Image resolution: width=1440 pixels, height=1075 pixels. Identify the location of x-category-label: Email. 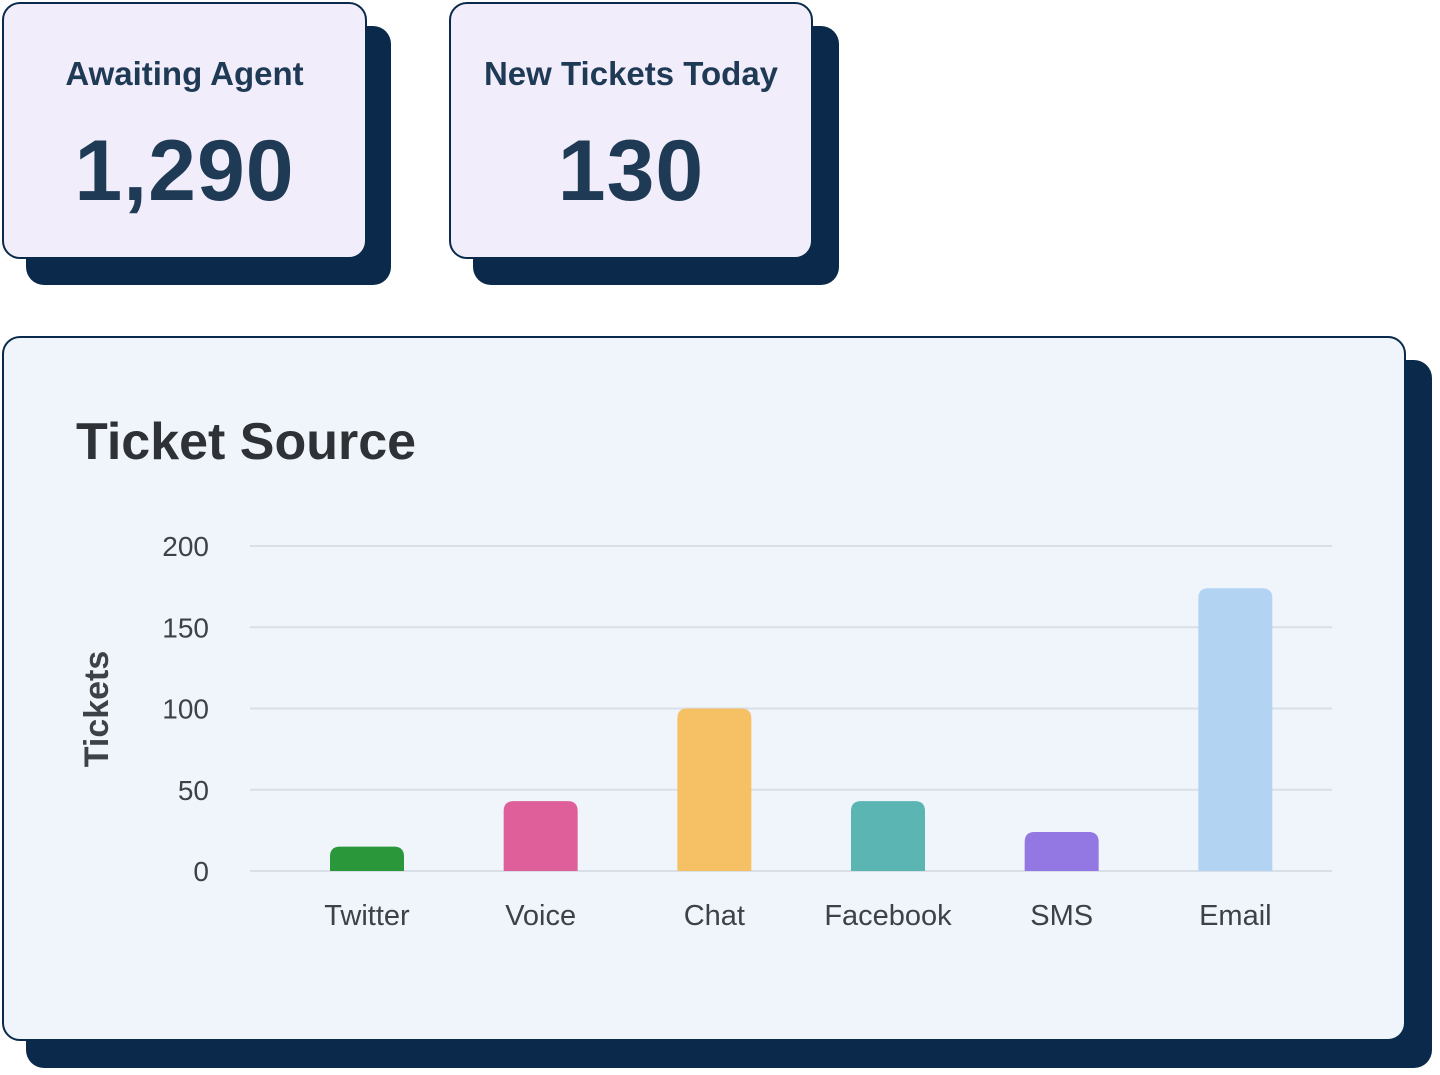
(1235, 916).